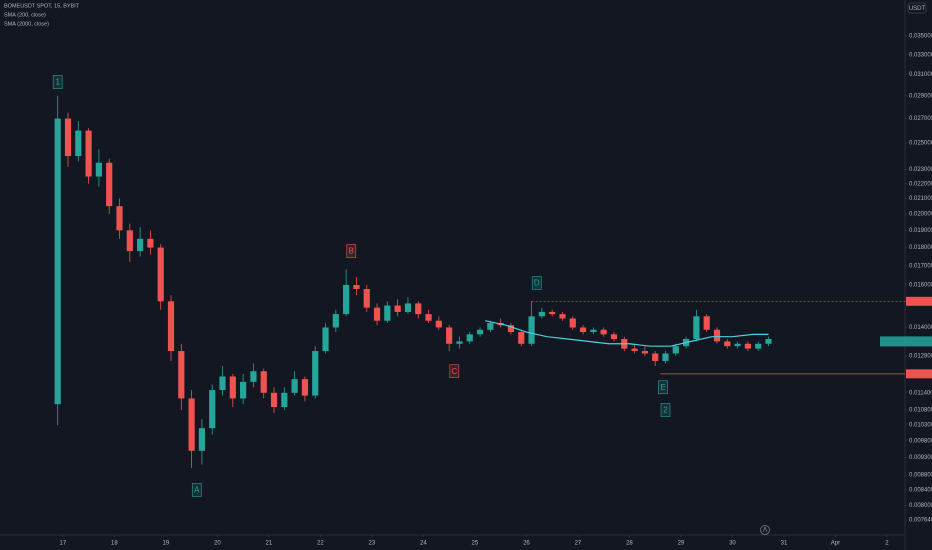 The height and width of the screenshot is (550, 932). What do you see at coordinates (920, 215) in the screenshot?
I see `y-tick-label: 0.020000` at bounding box center [920, 215].